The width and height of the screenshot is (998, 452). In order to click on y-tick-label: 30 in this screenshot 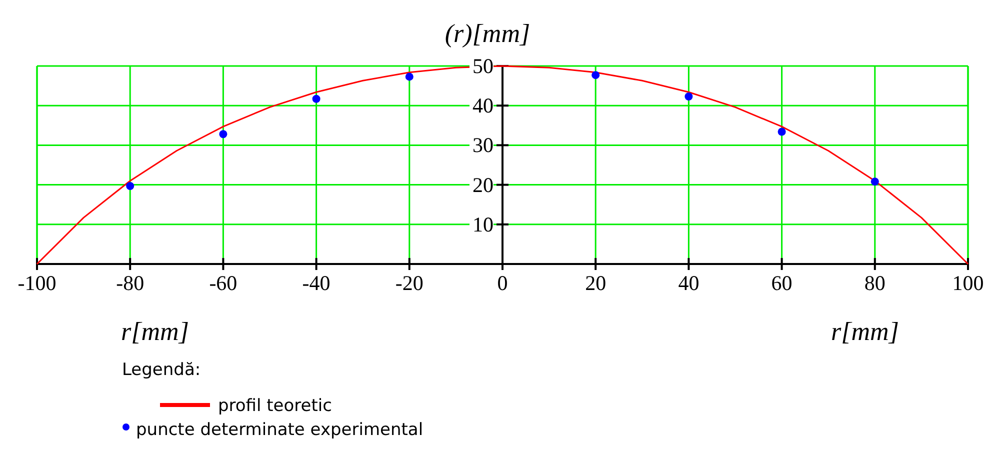, I will do `click(483, 145)`.